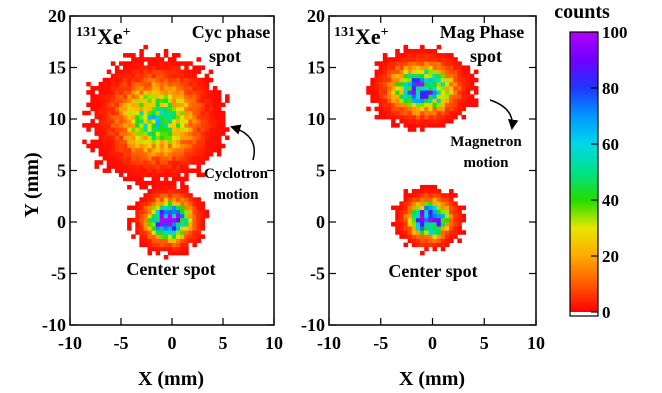 Image resolution: width=662 pixels, height=393 pixels. I want to click on x-tick-label: 0, so click(172, 343).